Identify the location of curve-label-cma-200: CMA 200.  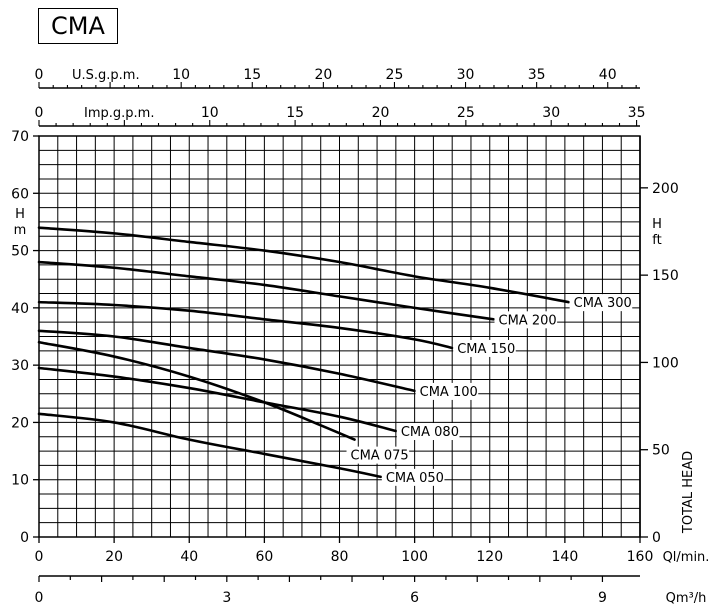
(528, 320).